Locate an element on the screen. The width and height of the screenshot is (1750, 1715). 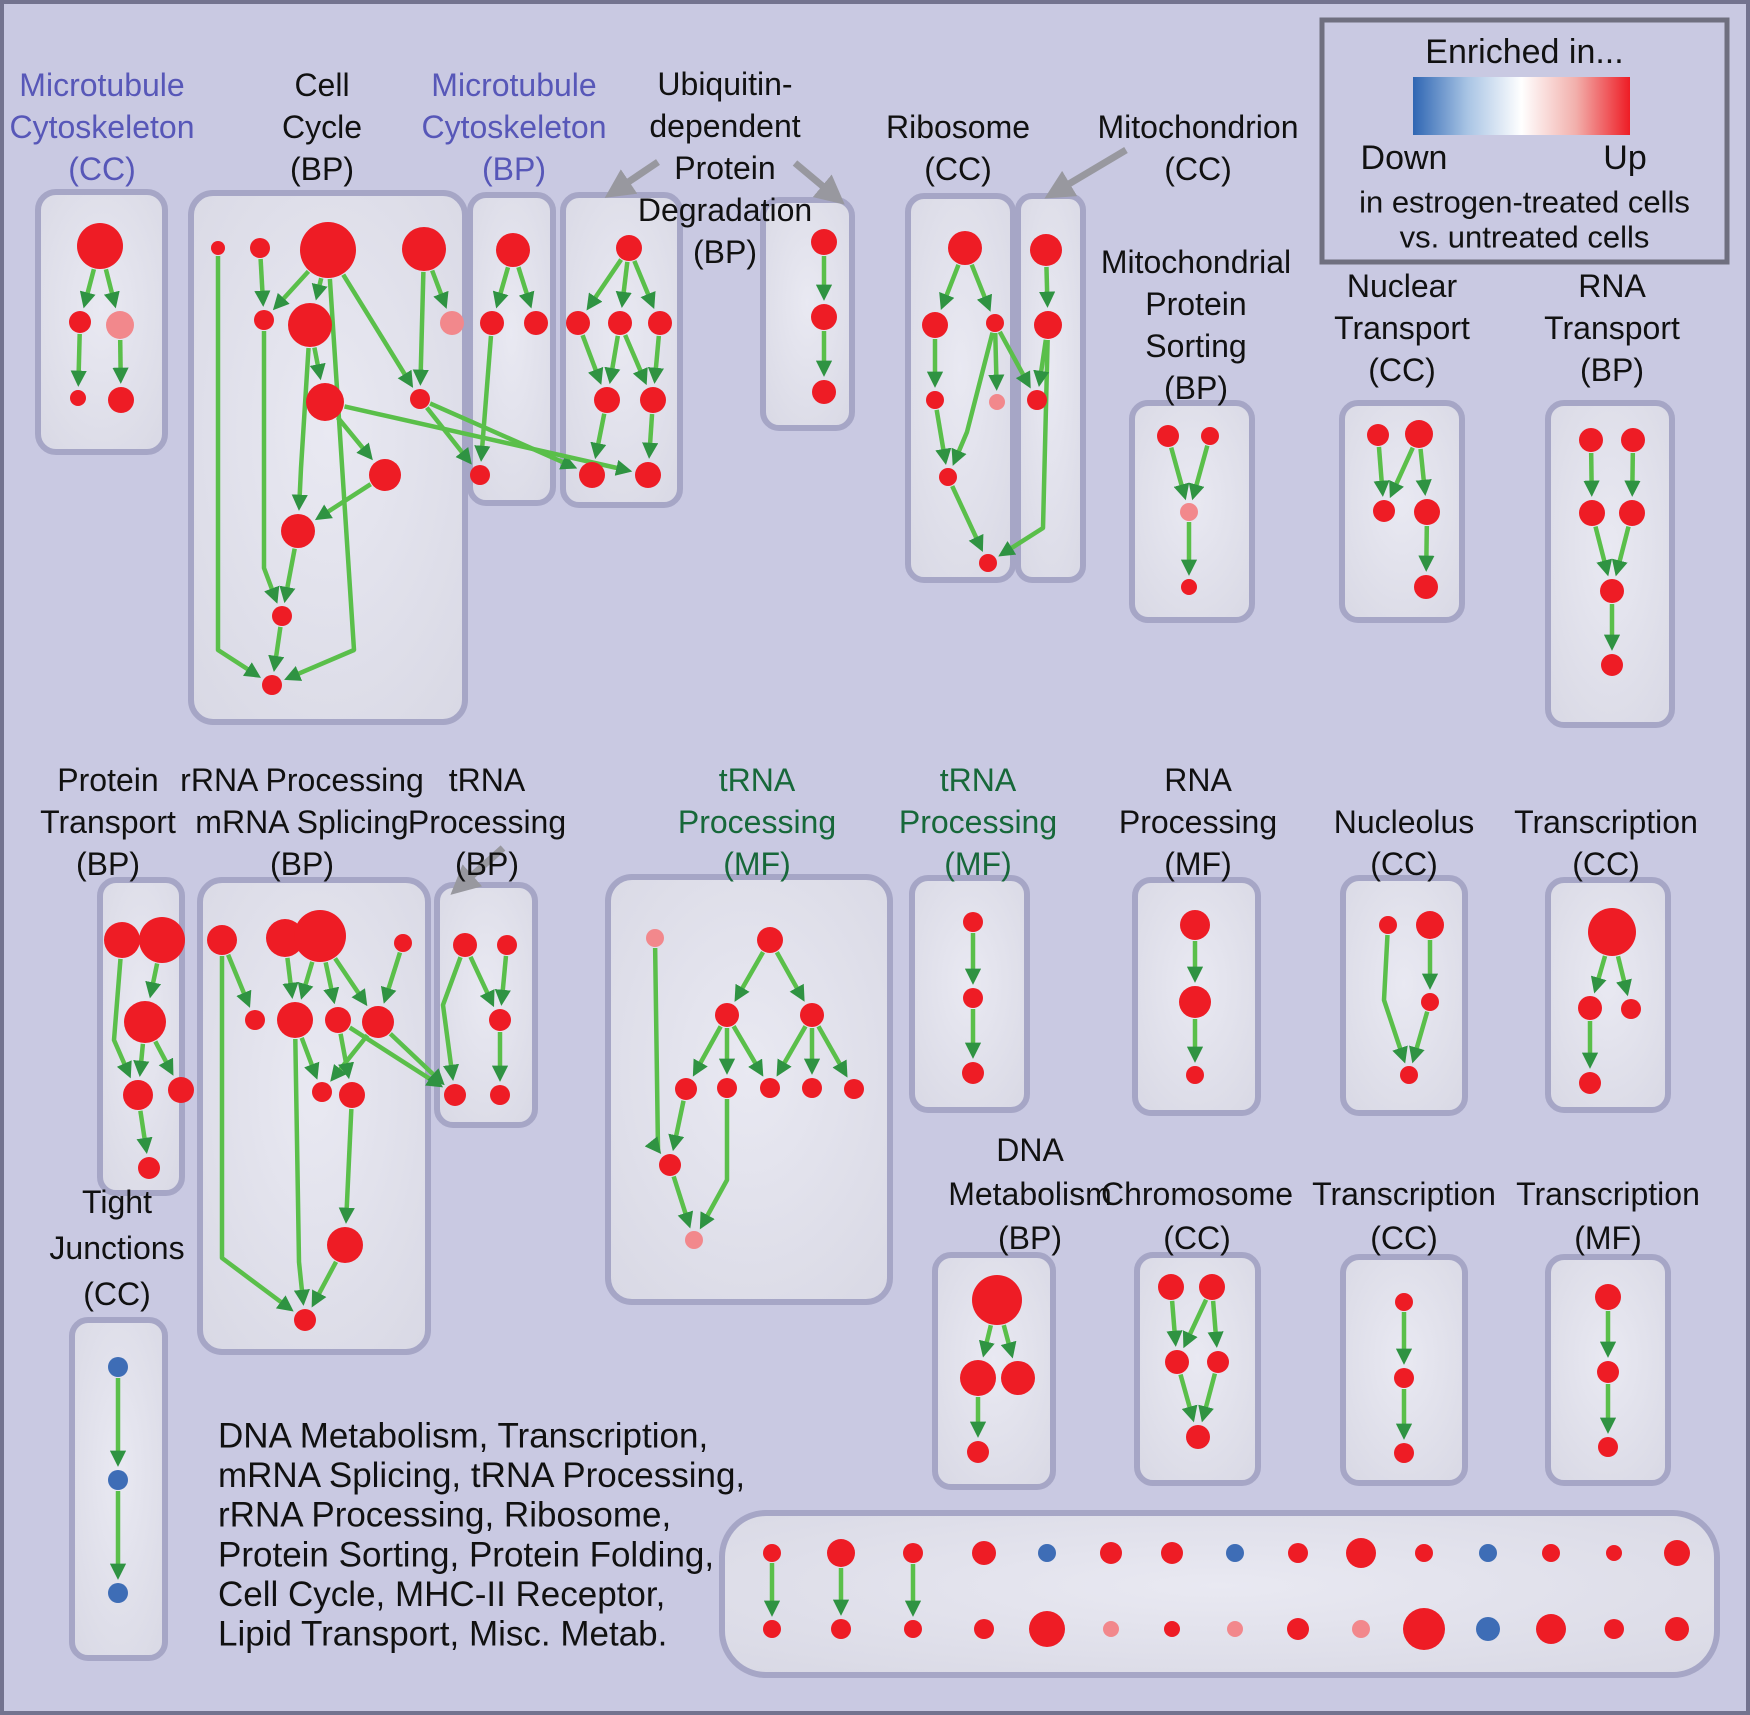
cluster-label-nuclear-transport-cc: Nuclear Transport (CC) is located at coordinates (1402, 328).